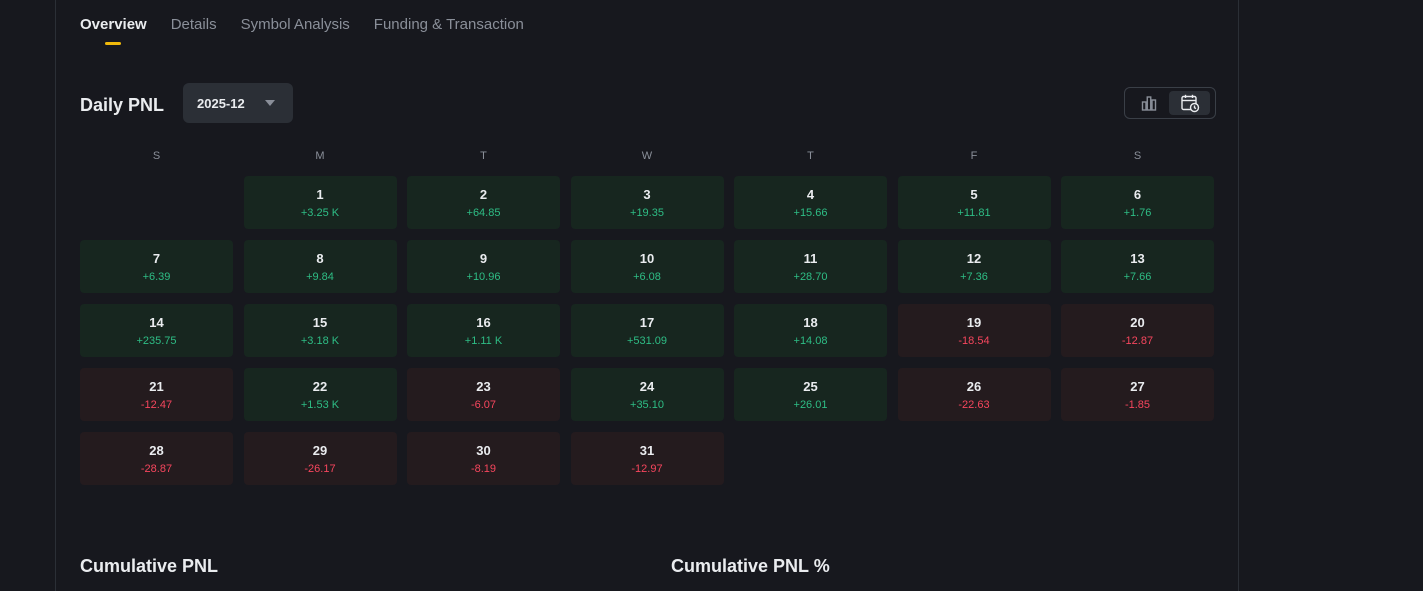  Describe the element at coordinates (647, 212) in the screenshot. I see `day-pnl-value: +19.35` at that location.